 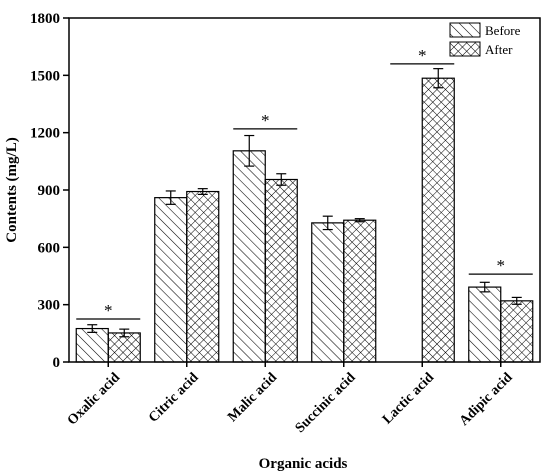 What do you see at coordinates (12, 189) in the screenshot?
I see `y-axis-title: Contents (mg/L)` at bounding box center [12, 189].